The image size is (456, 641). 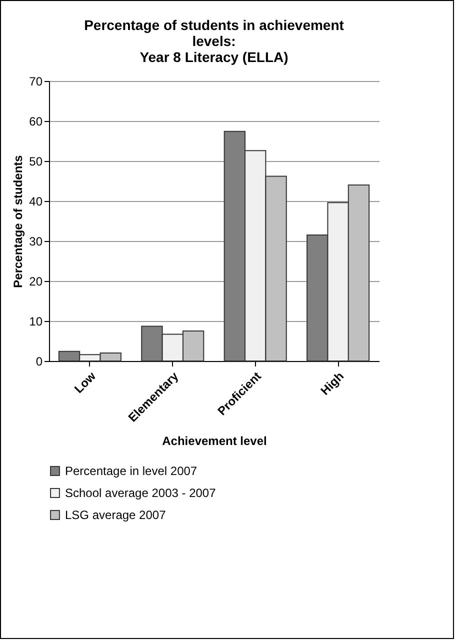 What do you see at coordinates (36, 321) in the screenshot?
I see `y-tick-label: 10` at bounding box center [36, 321].